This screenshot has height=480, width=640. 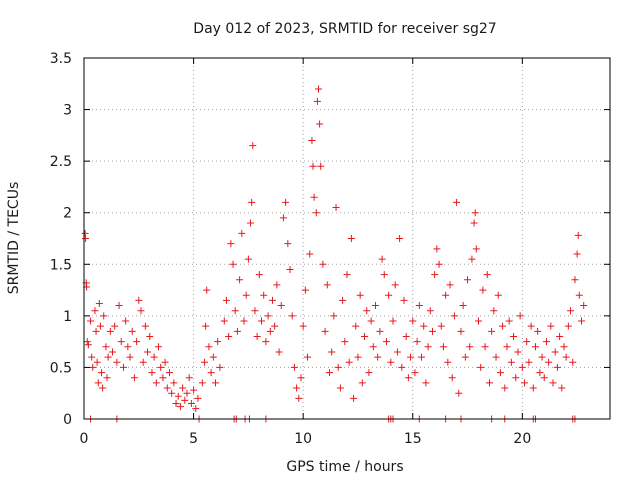 What do you see at coordinates (303, 439) in the screenshot?
I see `x-tick-label: 10` at bounding box center [303, 439].